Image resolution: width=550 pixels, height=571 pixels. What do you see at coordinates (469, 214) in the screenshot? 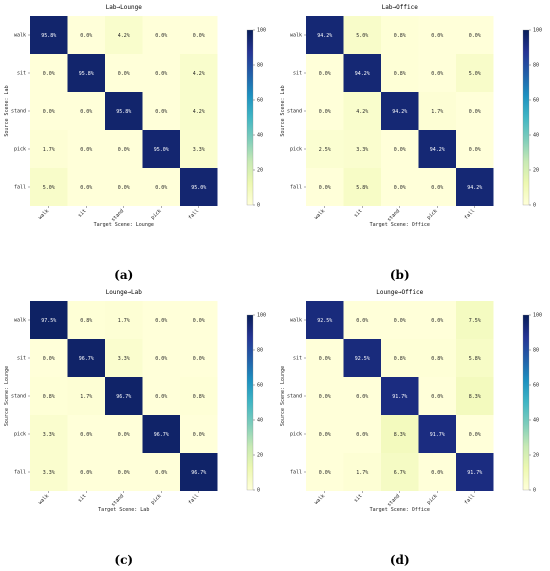
I see `x-tick-label: fall` at bounding box center [469, 214].